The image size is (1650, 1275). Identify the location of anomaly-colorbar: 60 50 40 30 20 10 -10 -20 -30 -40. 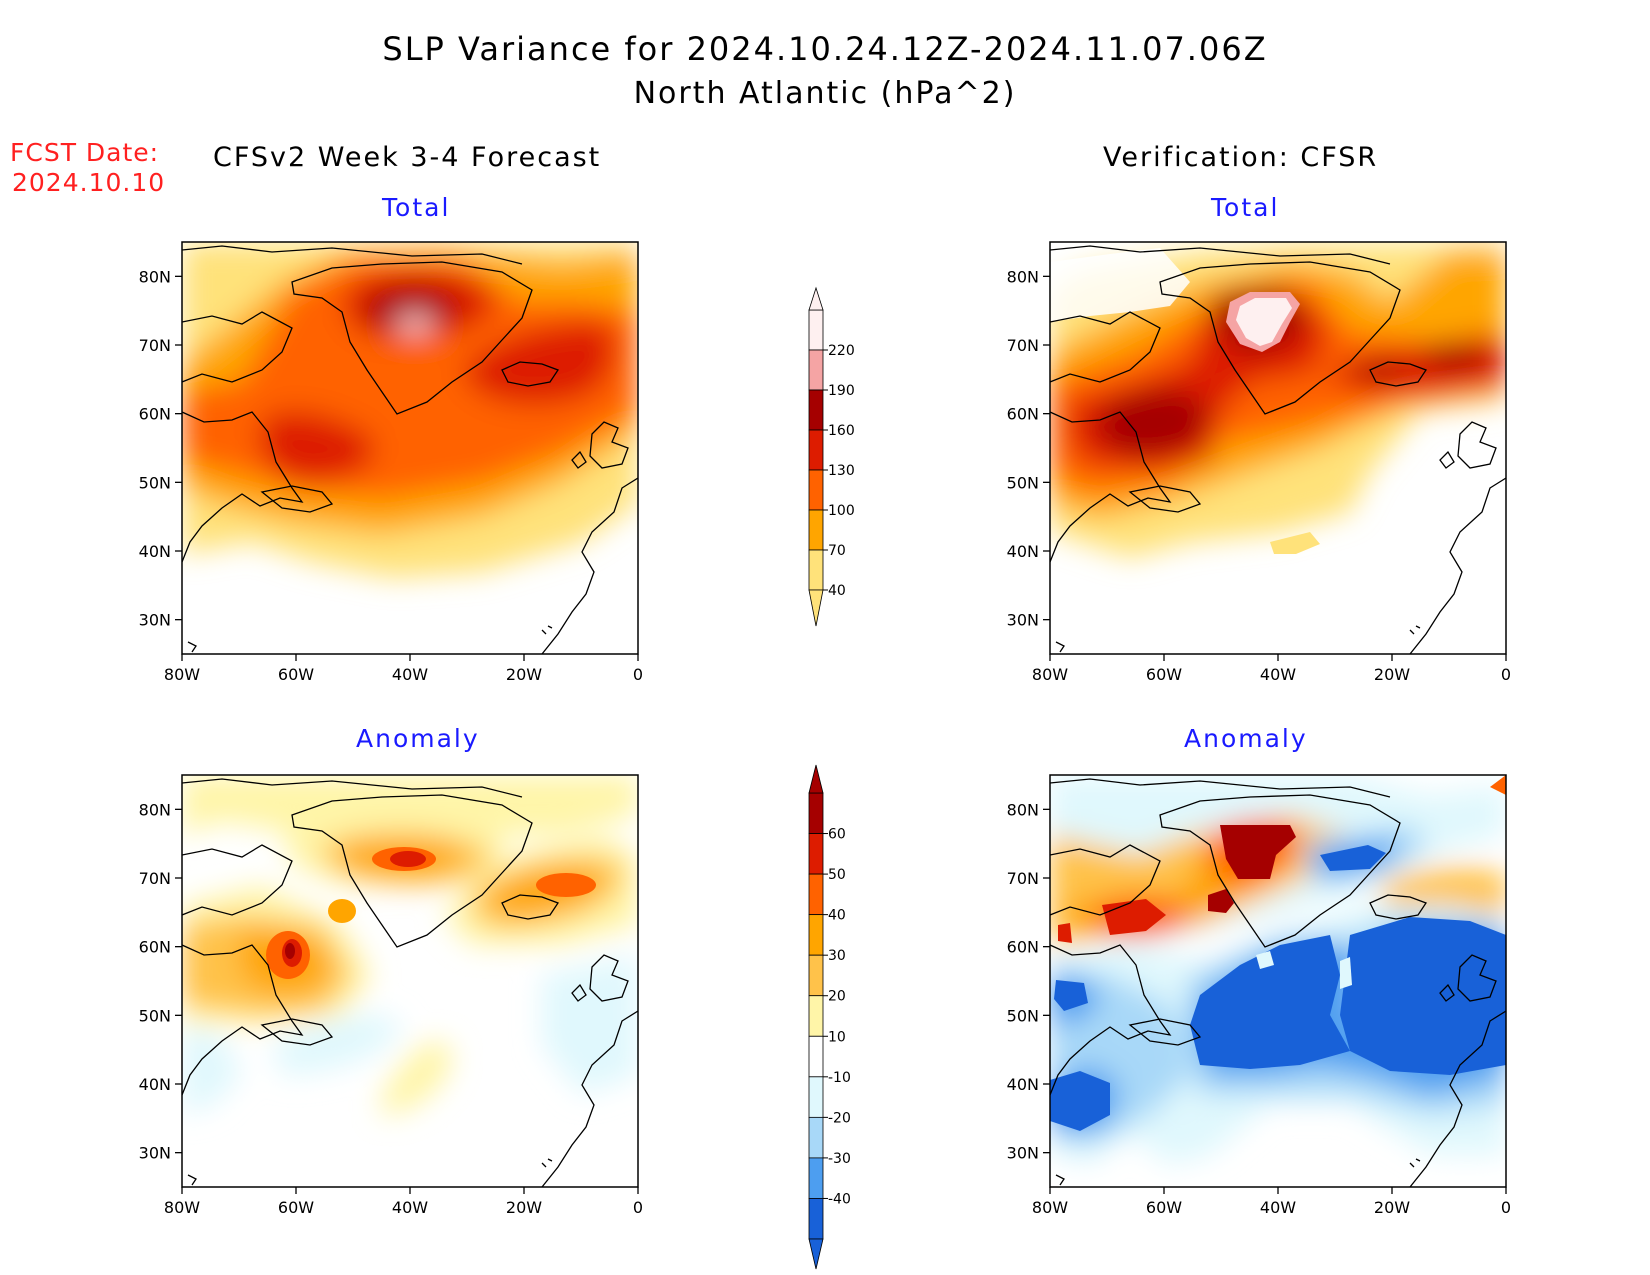
(829, 1017).